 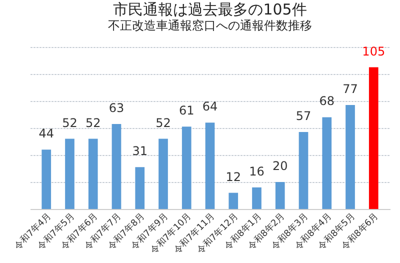 I want to click on data-label: 77, so click(x=350, y=89).